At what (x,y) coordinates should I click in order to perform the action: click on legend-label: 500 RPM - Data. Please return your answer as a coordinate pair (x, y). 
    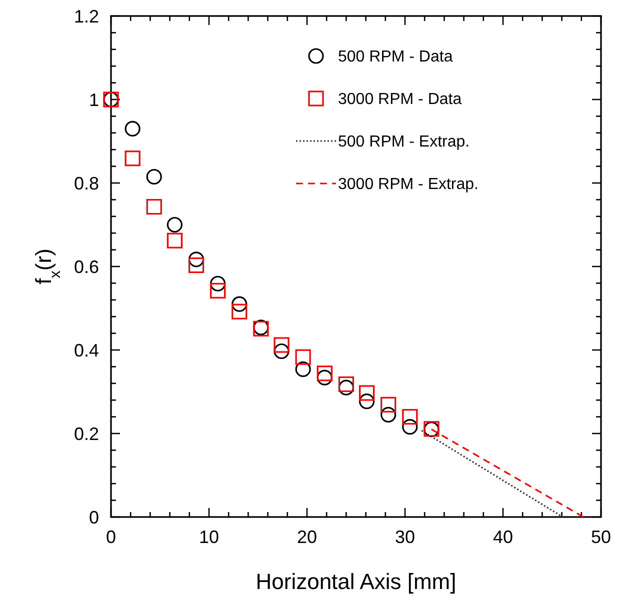
    Looking at the image, I should click on (395, 57).